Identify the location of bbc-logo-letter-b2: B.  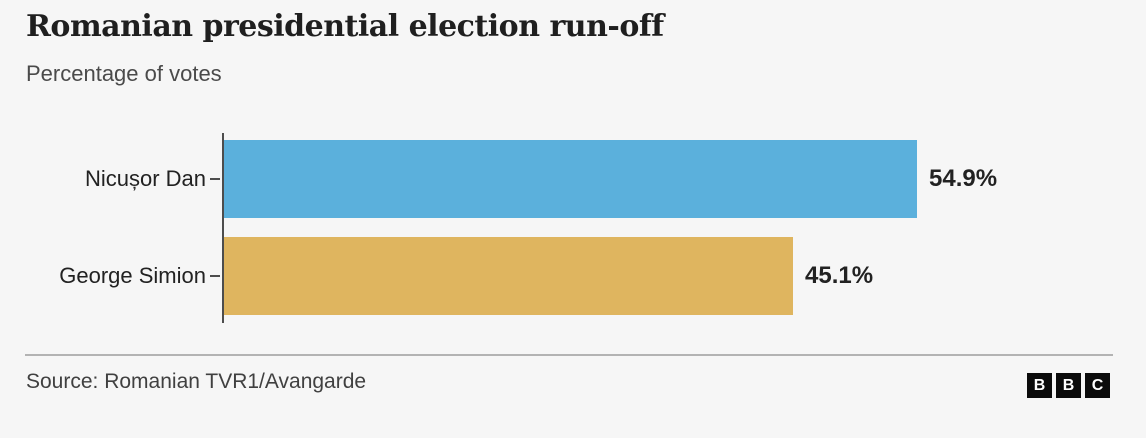
(1068, 385).